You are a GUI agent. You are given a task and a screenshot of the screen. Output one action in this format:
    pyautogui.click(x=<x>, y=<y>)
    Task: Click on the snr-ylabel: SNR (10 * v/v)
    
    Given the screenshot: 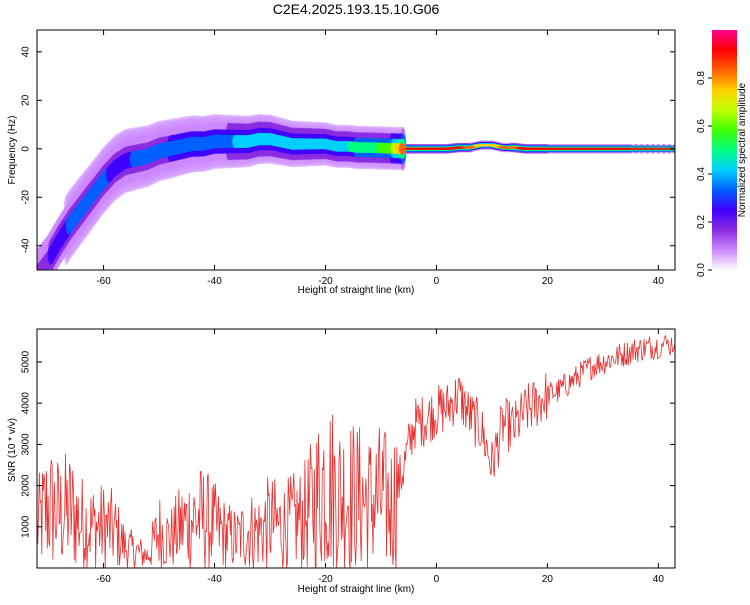 What is the action you would take?
    pyautogui.click(x=12, y=450)
    